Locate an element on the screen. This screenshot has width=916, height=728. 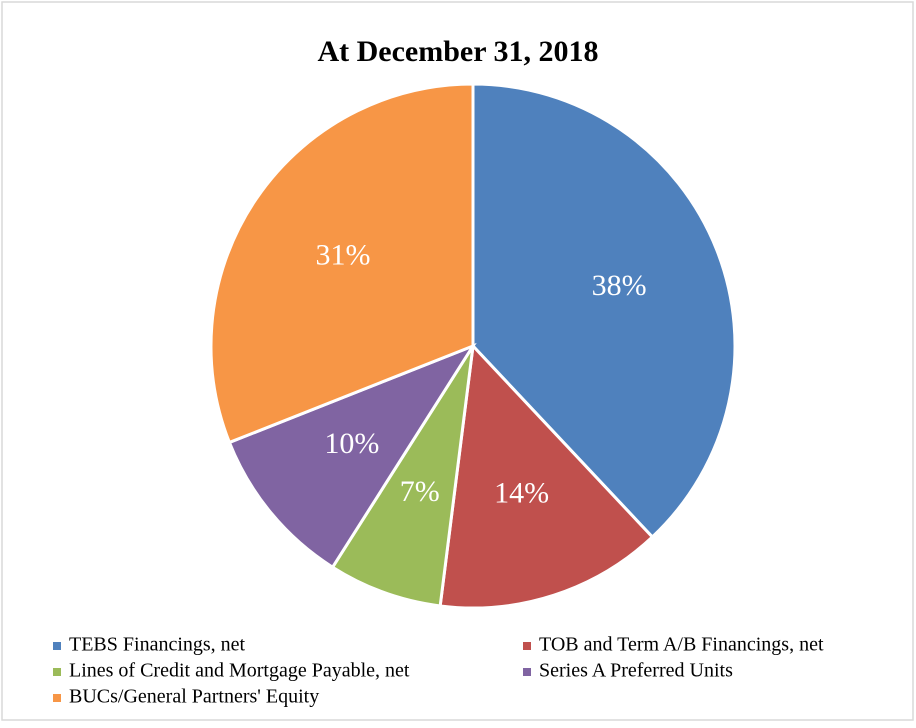
legend-label: TOB and Term A/B Financings, net is located at coordinates (681, 645).